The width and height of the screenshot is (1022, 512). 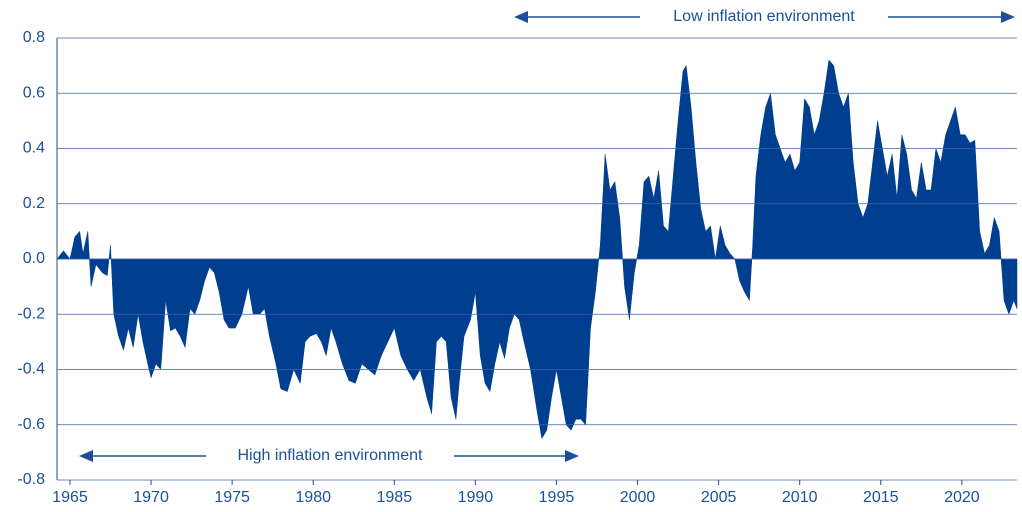 I want to click on x-tick-label: 1985, so click(x=395, y=497).